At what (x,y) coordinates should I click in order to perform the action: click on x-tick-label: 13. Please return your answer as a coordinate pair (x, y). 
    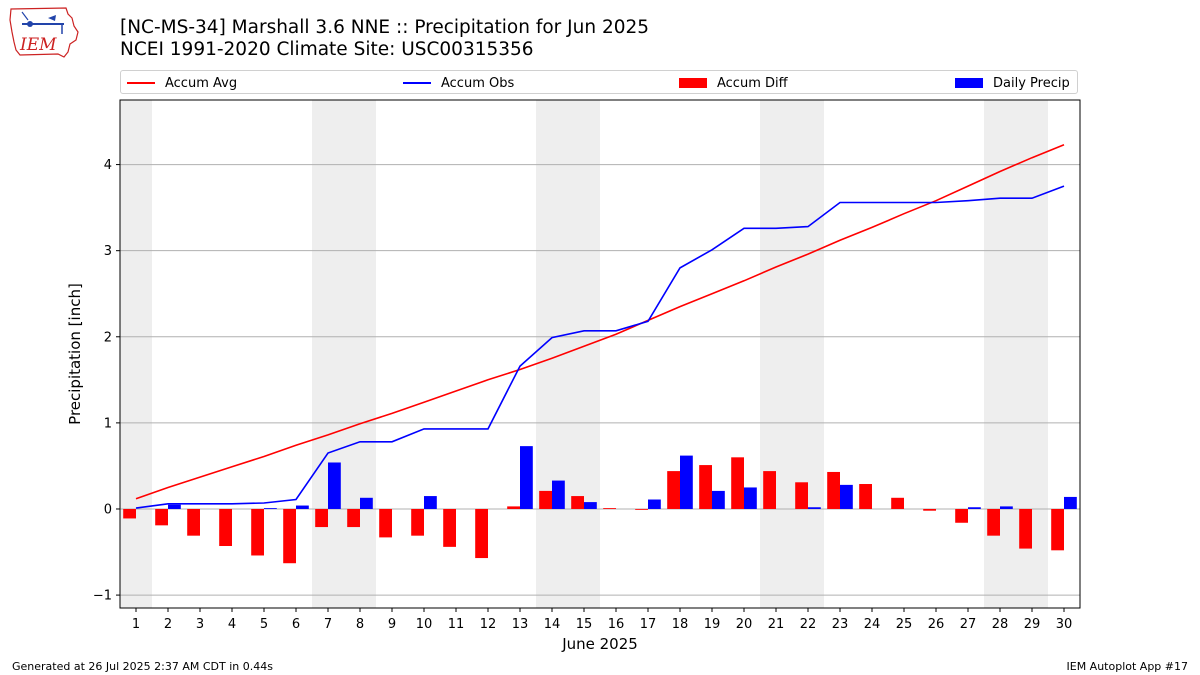
    Looking at the image, I should click on (520, 624).